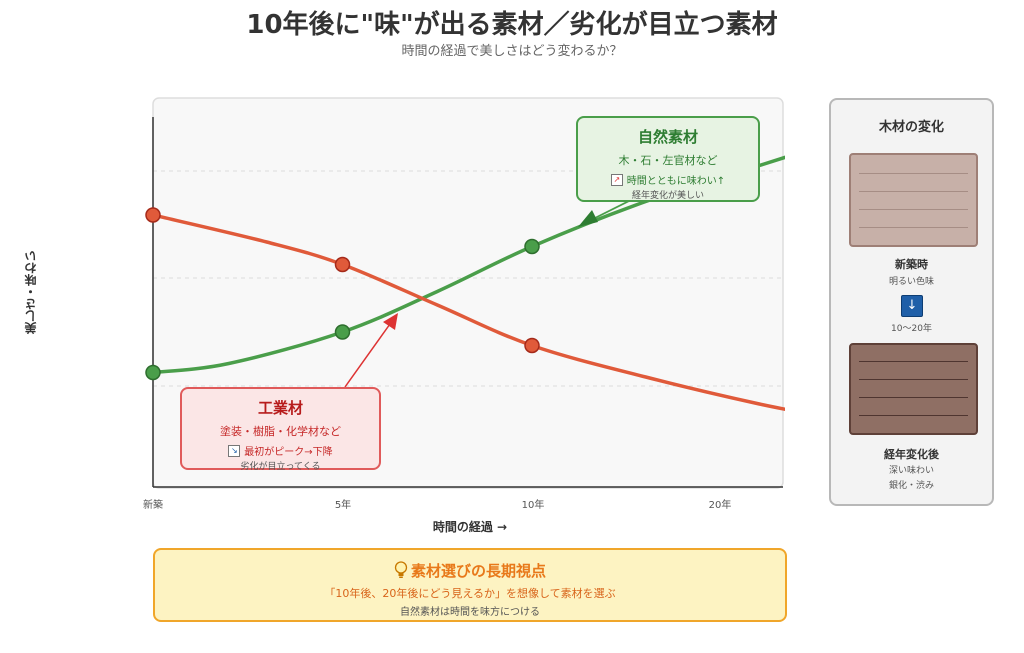 The image size is (1024, 653). What do you see at coordinates (280, 467) in the screenshot?
I see `callout-note: 劣化が目立ってくる` at bounding box center [280, 467].